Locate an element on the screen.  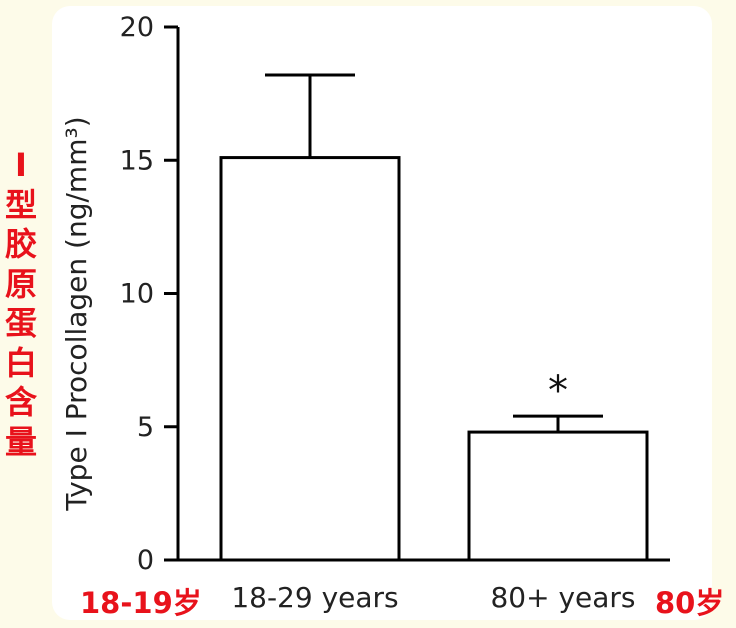
y-tick-label: 0 is located at coordinates (145, 560).